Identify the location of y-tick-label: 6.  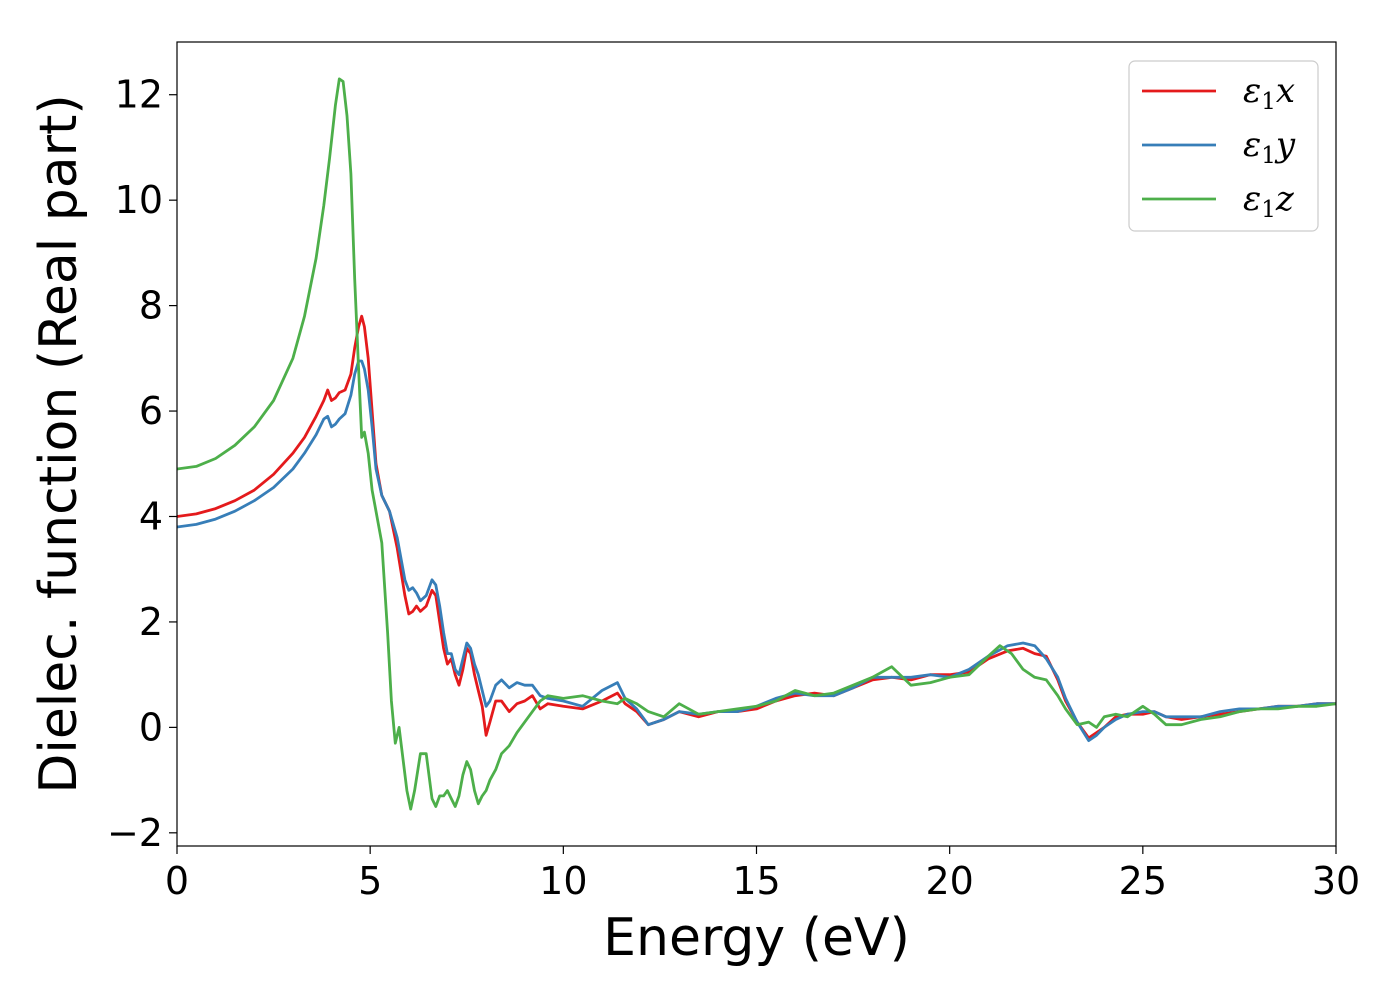
(151, 411).